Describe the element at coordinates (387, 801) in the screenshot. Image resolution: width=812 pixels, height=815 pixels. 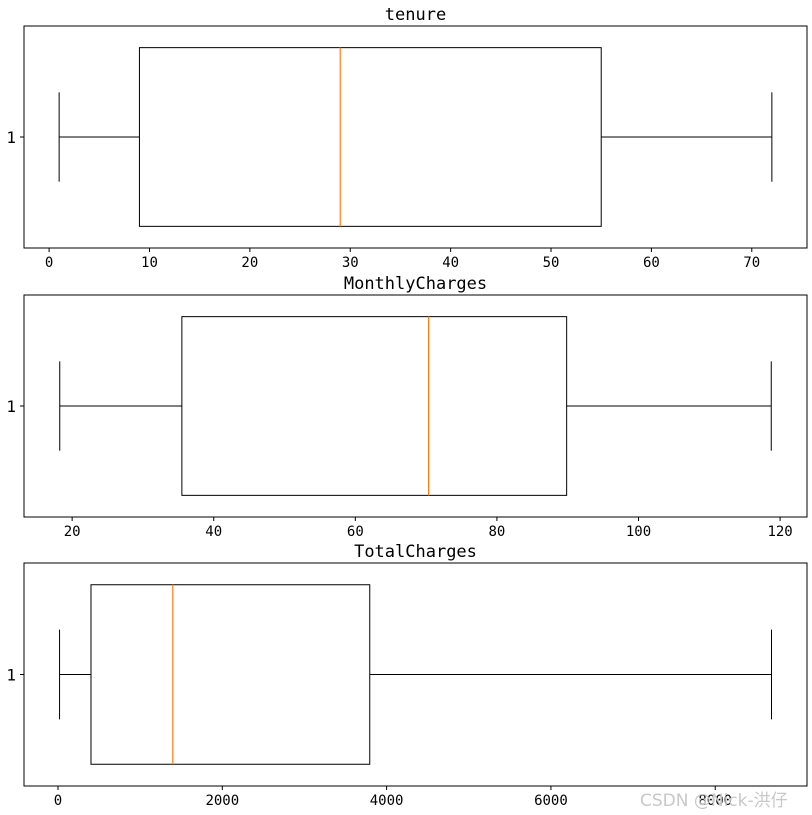
I see `x-tick-label: 4000` at that location.